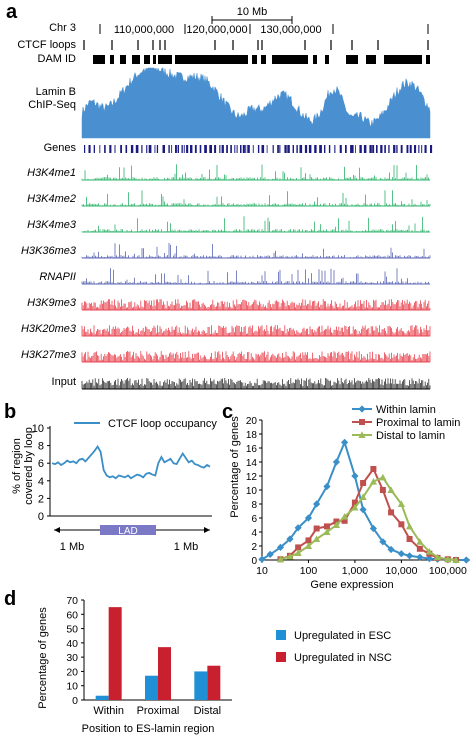 The width and height of the screenshot is (474, 736). I want to click on panel-d-category-label: Distal, so click(208, 711).